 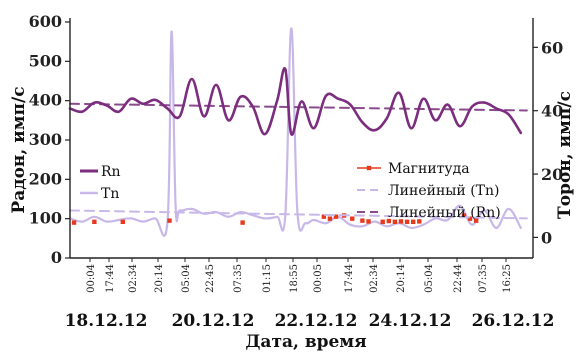 I want to click on y-left-tick-label: 400, so click(x=45, y=100).